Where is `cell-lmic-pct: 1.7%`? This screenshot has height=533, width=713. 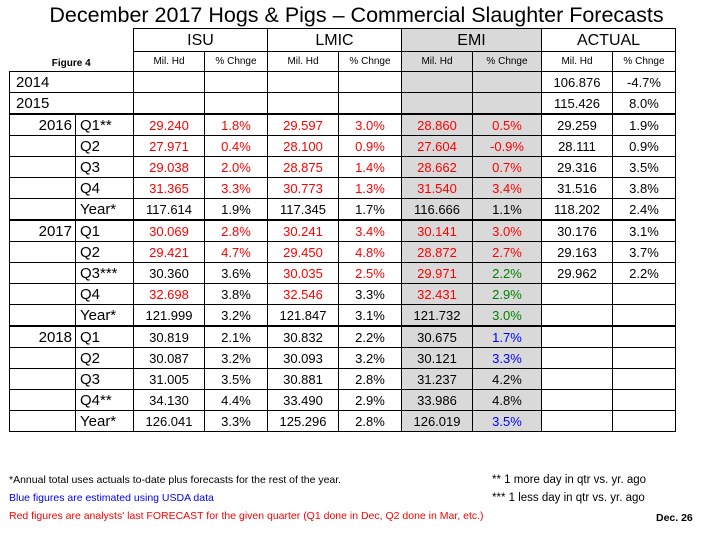 cell-lmic-pct: 1.7% is located at coordinates (370, 209).